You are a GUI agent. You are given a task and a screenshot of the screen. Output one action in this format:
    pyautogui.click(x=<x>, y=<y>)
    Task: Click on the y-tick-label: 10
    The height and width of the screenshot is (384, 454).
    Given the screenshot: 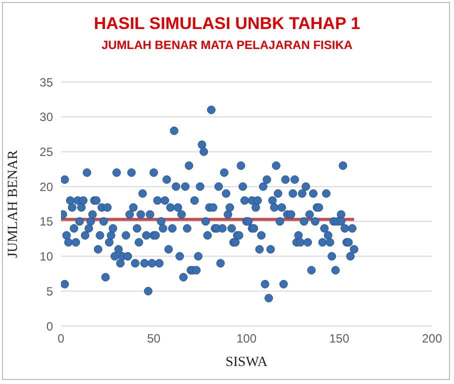 What is the action you would take?
    pyautogui.click(x=47, y=257)
    